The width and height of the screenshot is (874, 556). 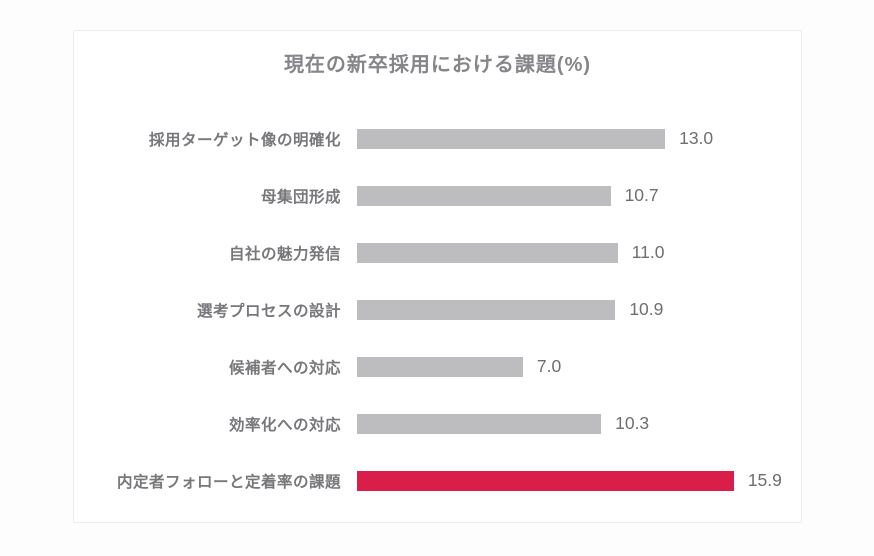 I want to click on bar-area: 10.3, so click(x=571, y=423).